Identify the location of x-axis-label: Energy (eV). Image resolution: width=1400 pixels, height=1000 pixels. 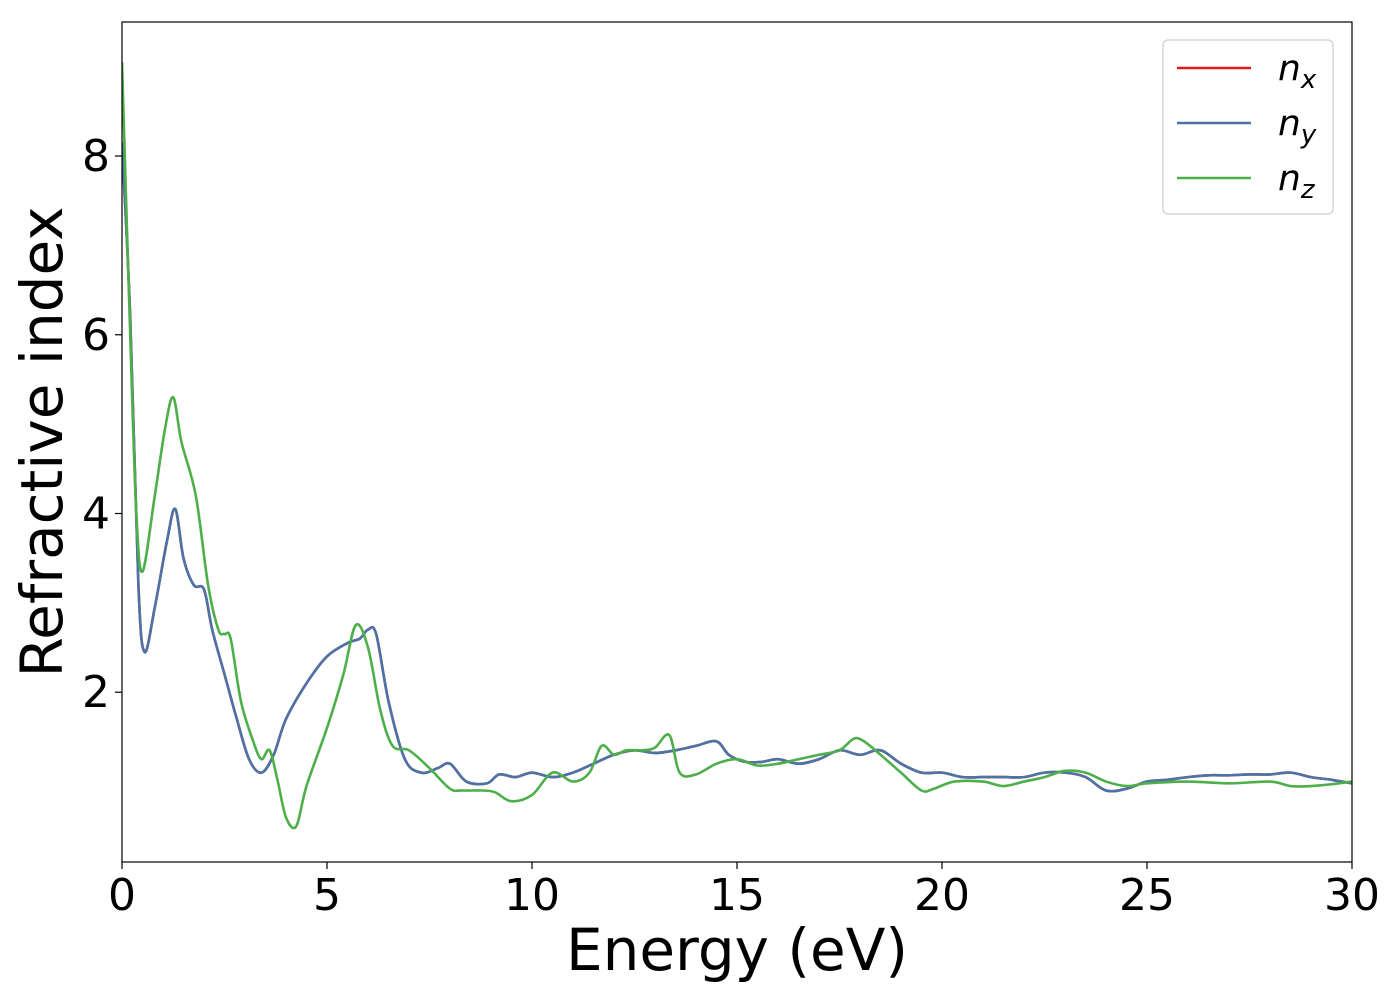
(737, 950).